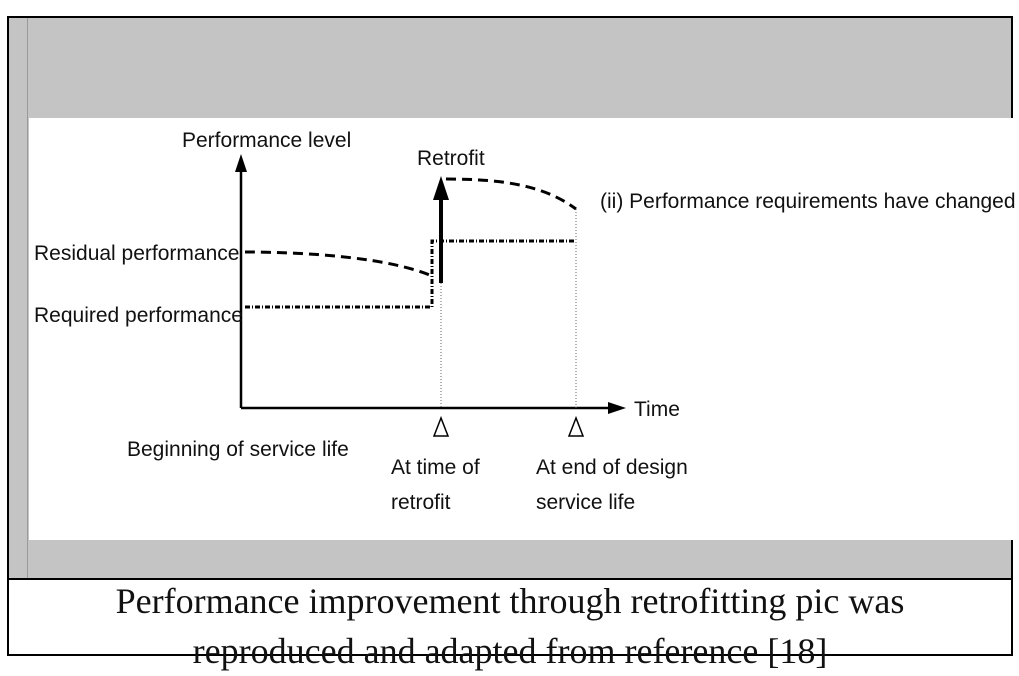  I want to click on retrofit-time-label-line-2: retrofit, so click(421, 502).